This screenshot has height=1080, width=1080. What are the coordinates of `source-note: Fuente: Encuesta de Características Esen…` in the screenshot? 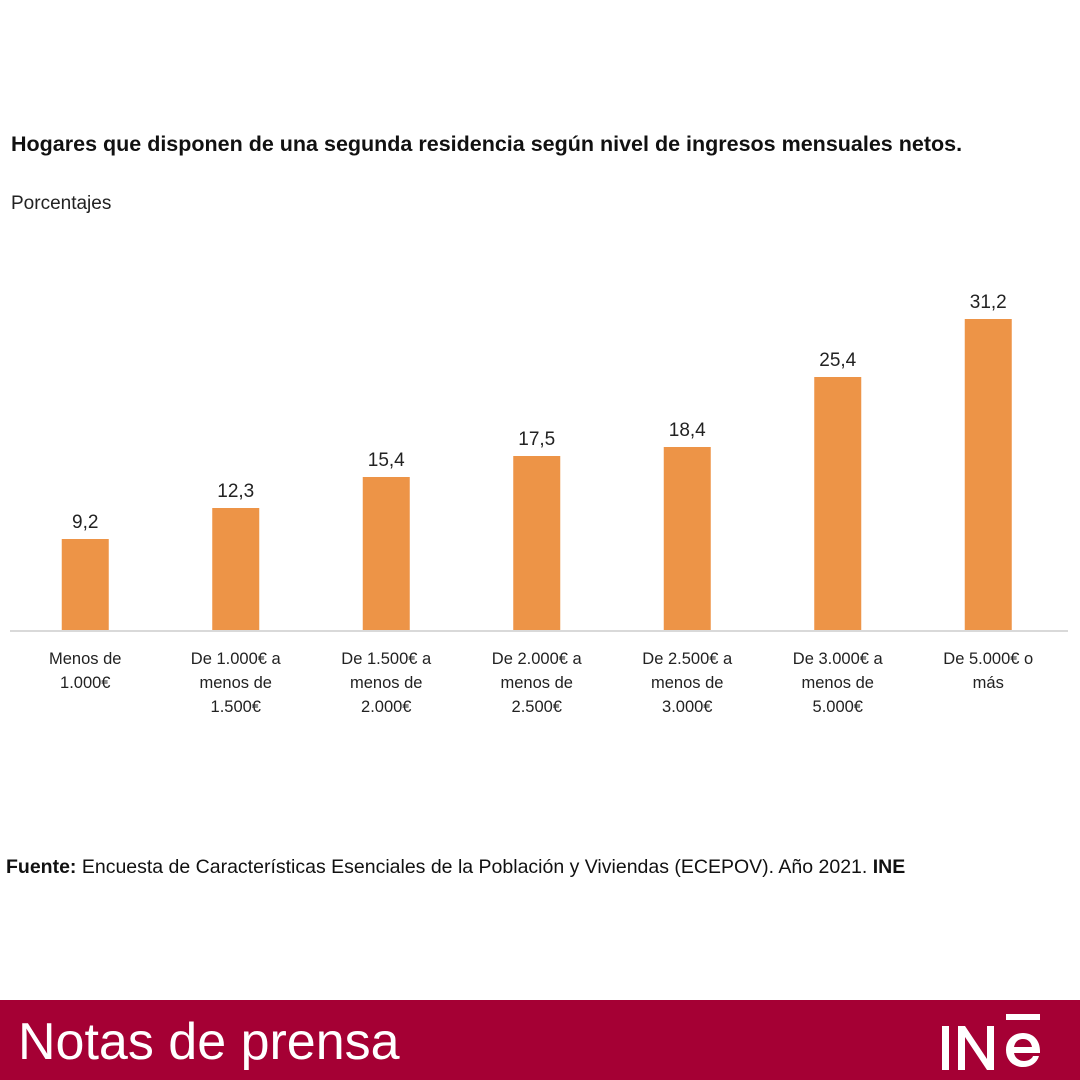 It's located at (541, 867).